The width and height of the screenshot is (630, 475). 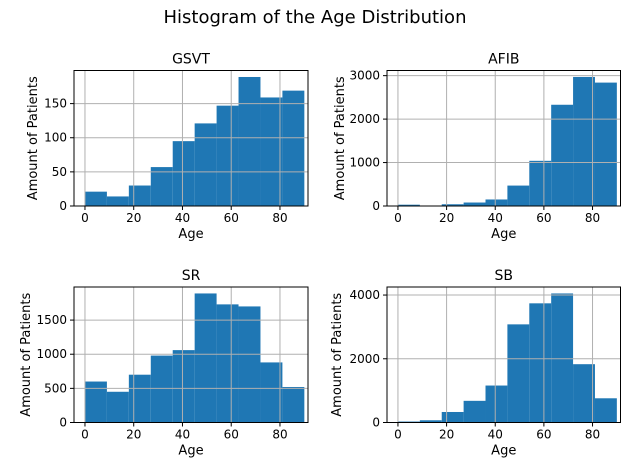 What do you see at coordinates (59, 172) in the screenshot?
I see `y-tick-label: 50` at bounding box center [59, 172].